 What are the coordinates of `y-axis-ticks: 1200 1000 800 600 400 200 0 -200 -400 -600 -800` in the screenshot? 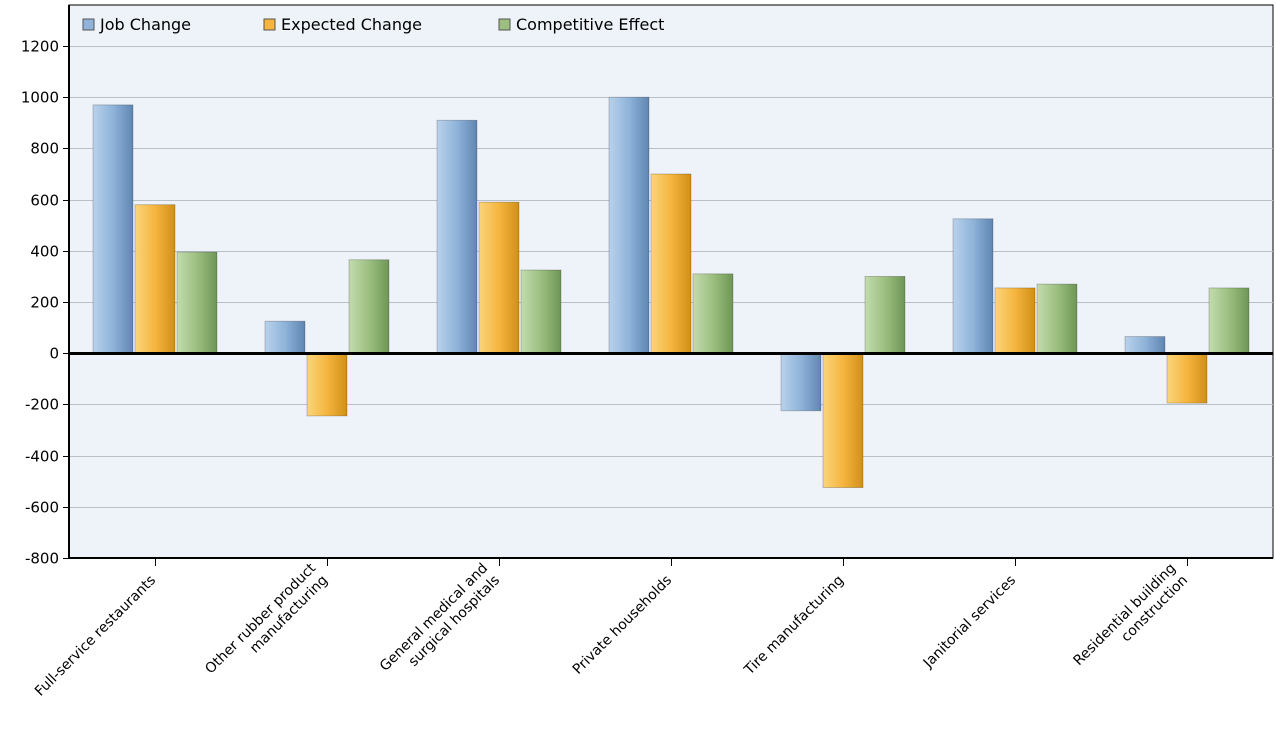 It's located at (45, 303).